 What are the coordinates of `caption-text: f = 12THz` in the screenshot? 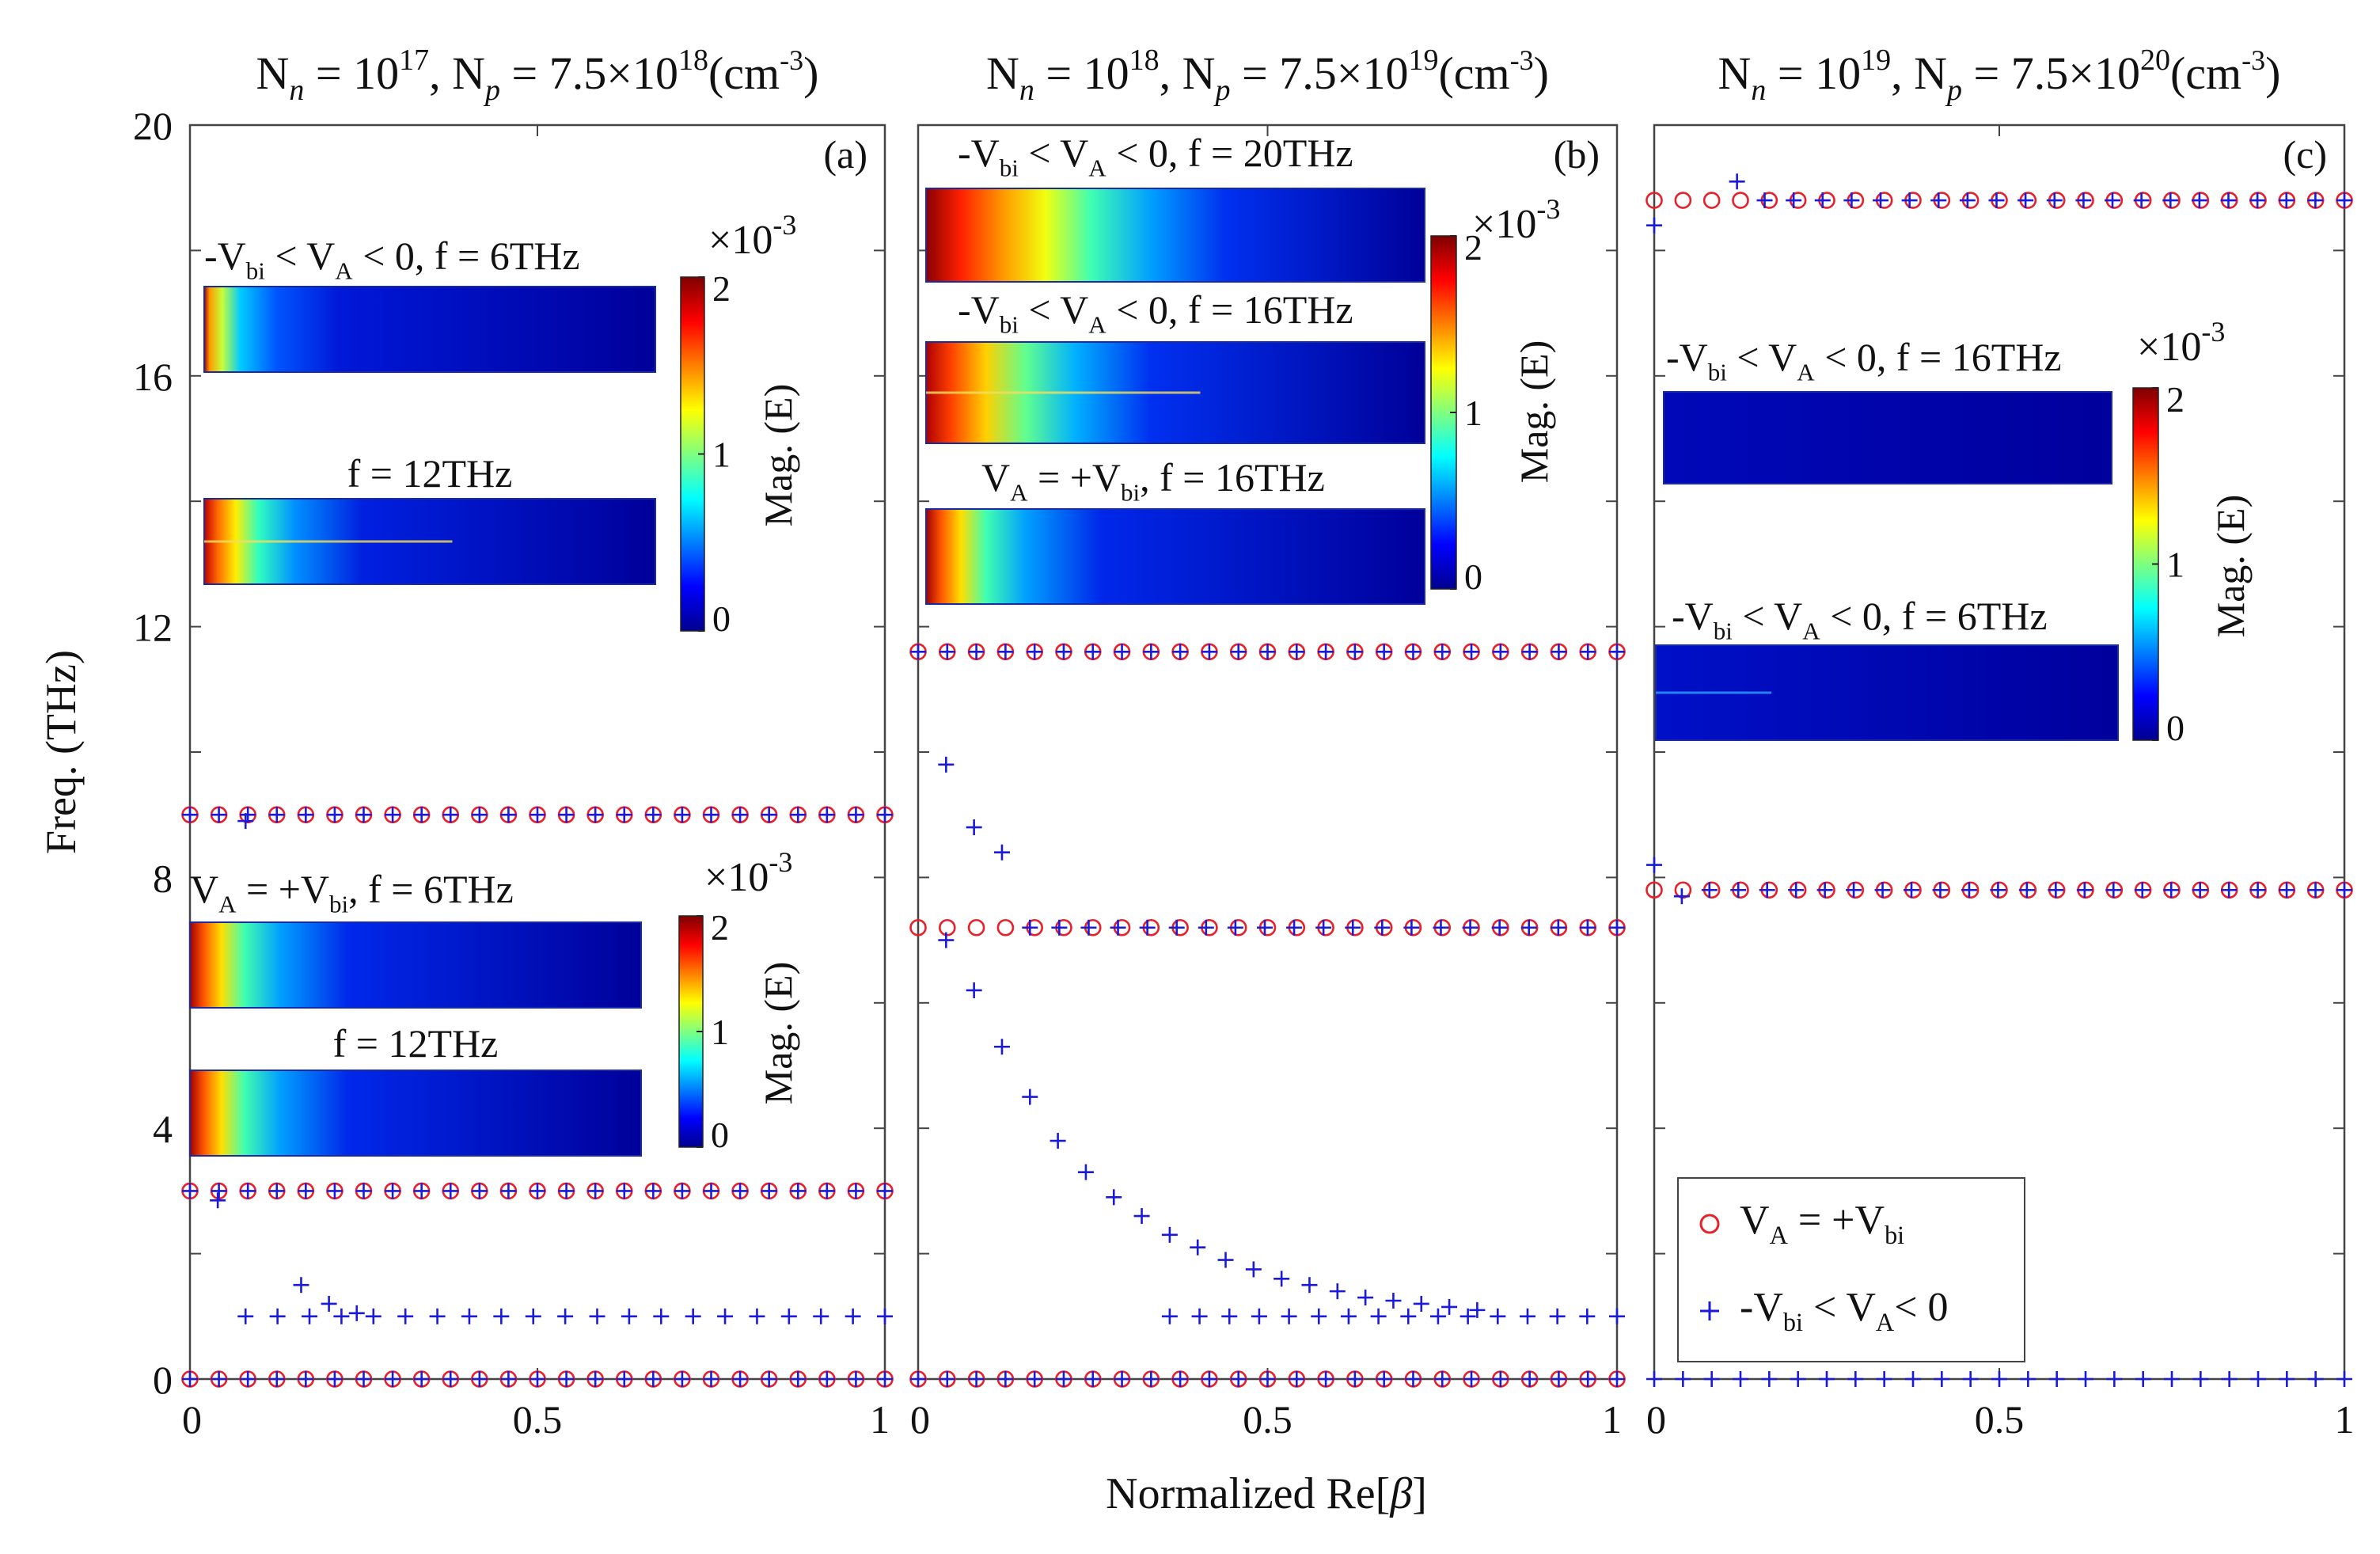 It's located at (430, 474).